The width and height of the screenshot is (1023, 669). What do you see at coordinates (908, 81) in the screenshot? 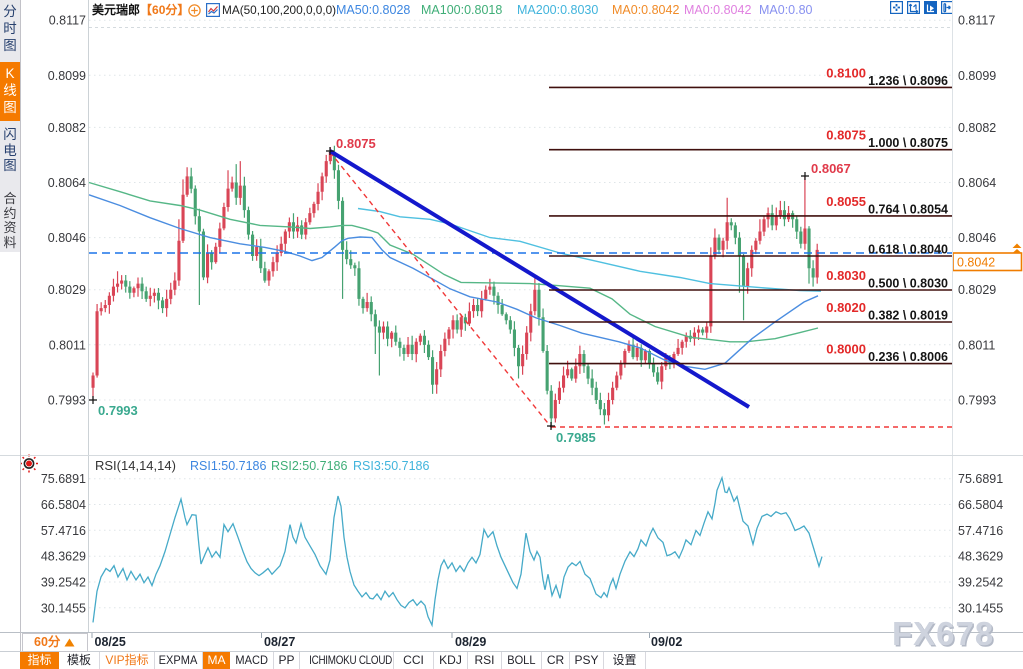
I see `svg-text: 1.236 \ 0.8096` at bounding box center [908, 81].